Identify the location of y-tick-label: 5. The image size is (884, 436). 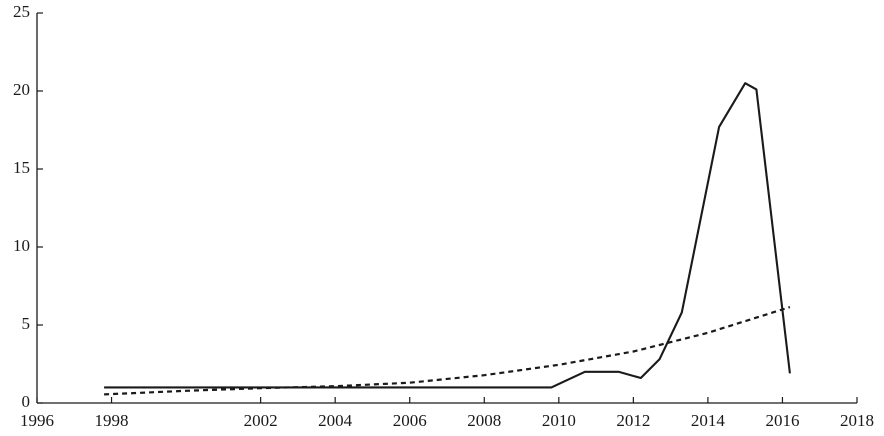
(26, 323).